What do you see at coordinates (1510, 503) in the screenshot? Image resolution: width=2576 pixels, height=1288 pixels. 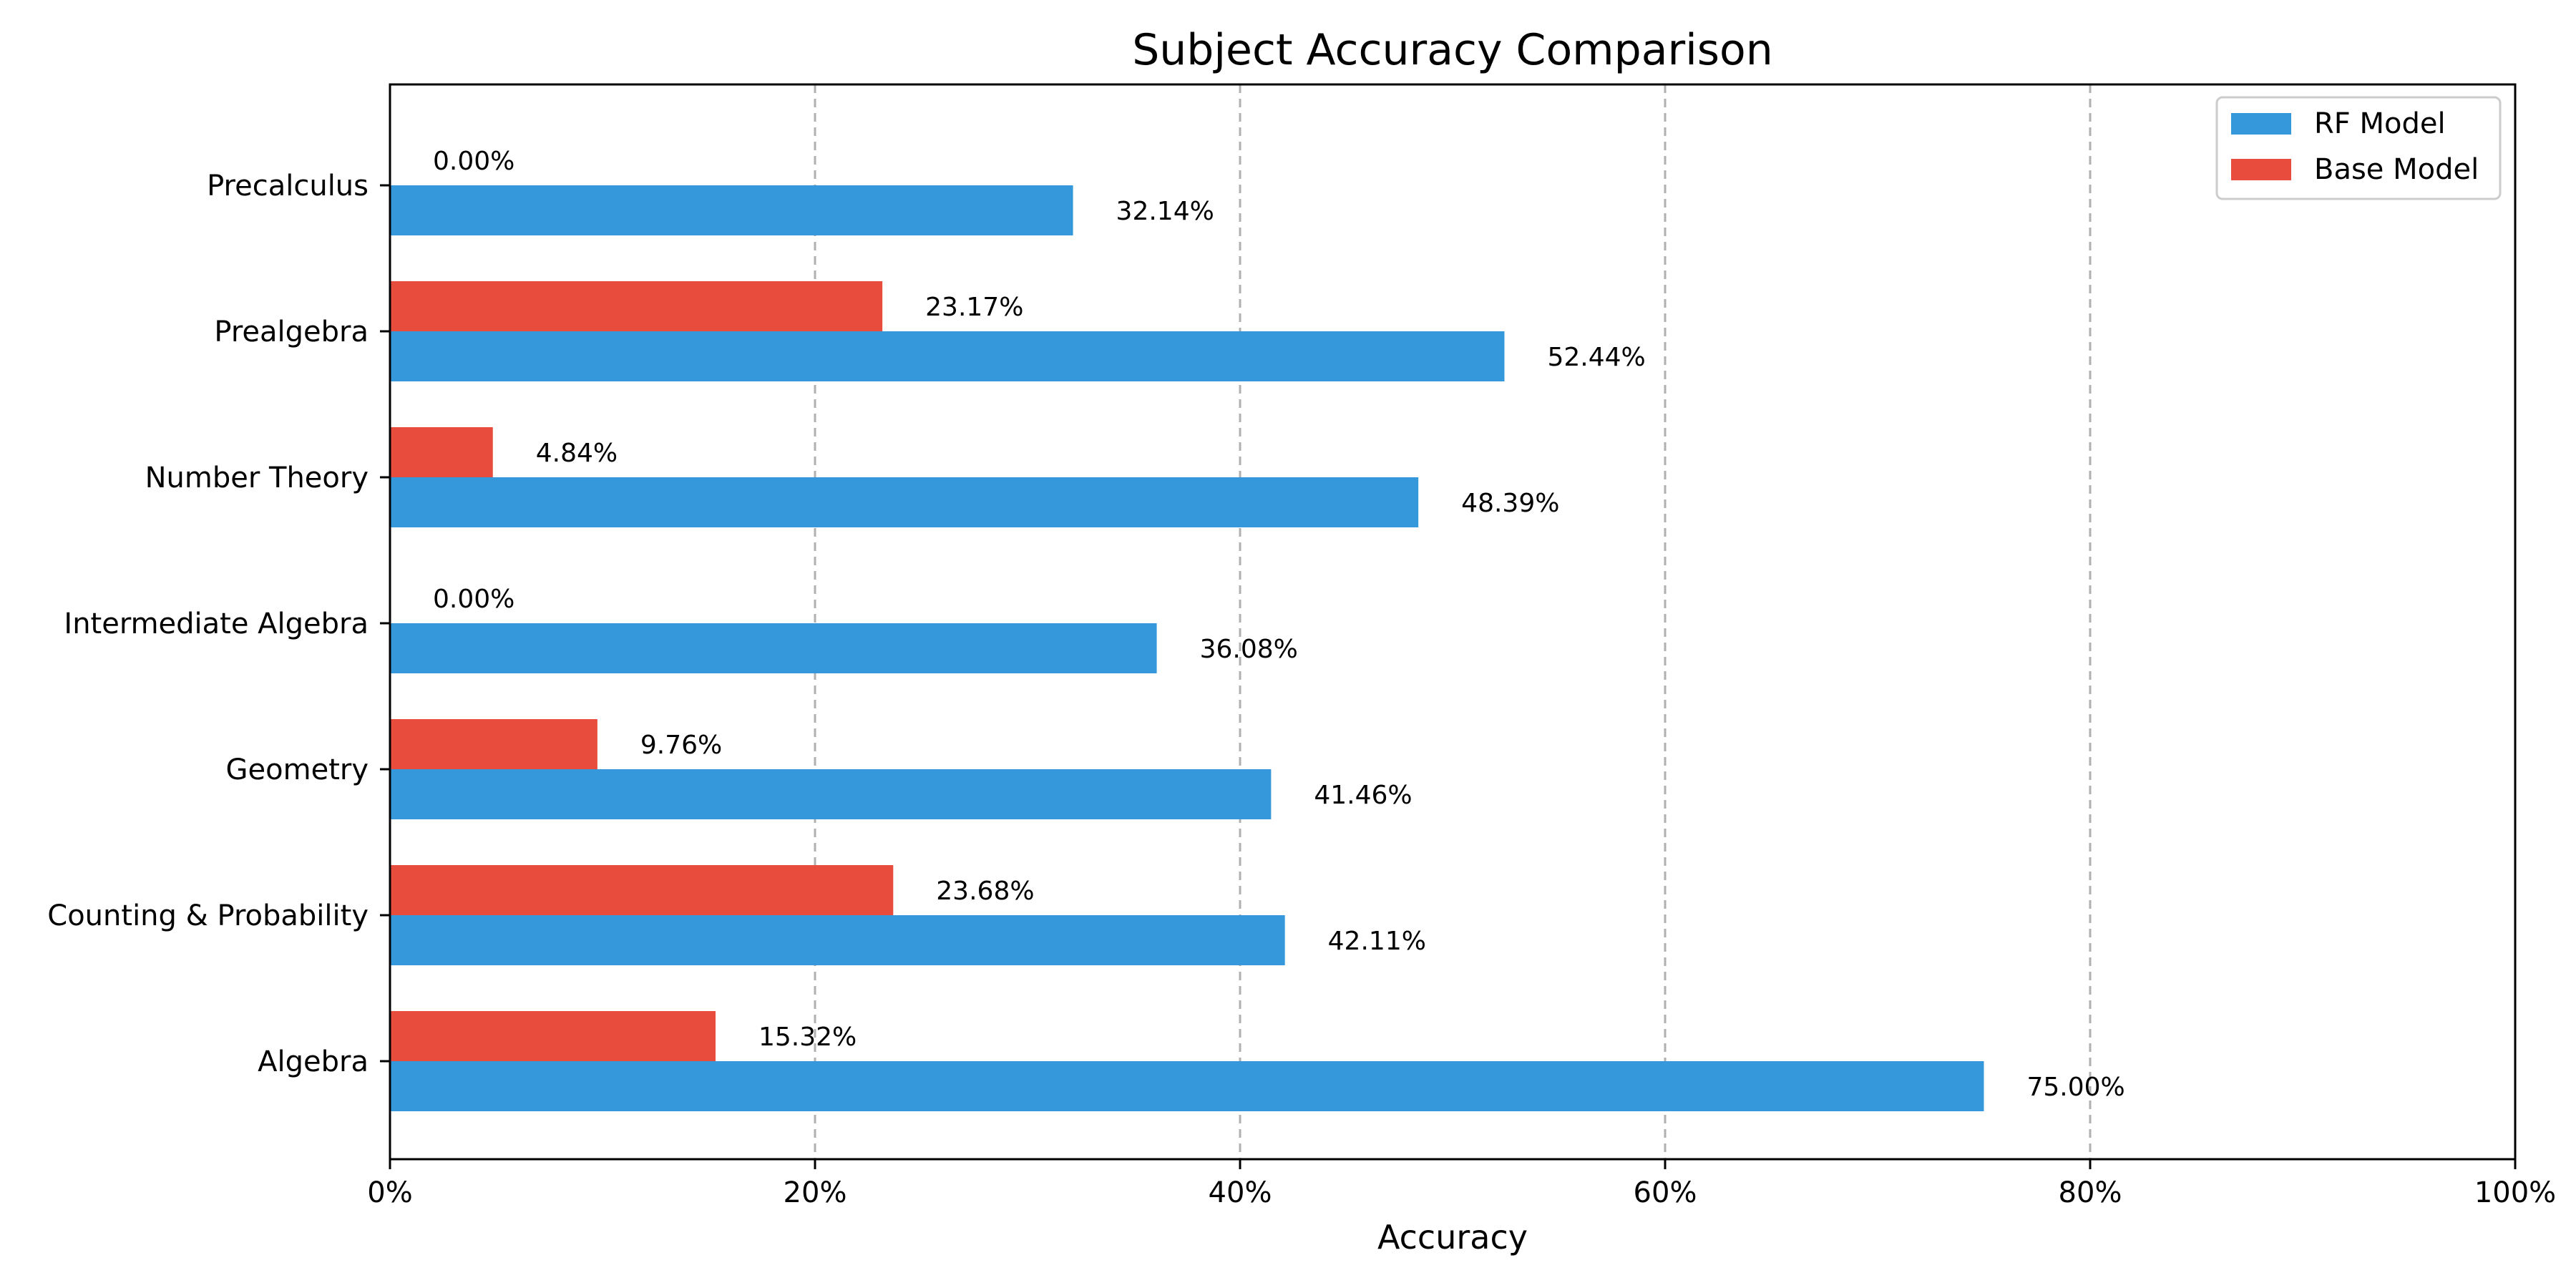 I see `data-label: 48.39%` at bounding box center [1510, 503].